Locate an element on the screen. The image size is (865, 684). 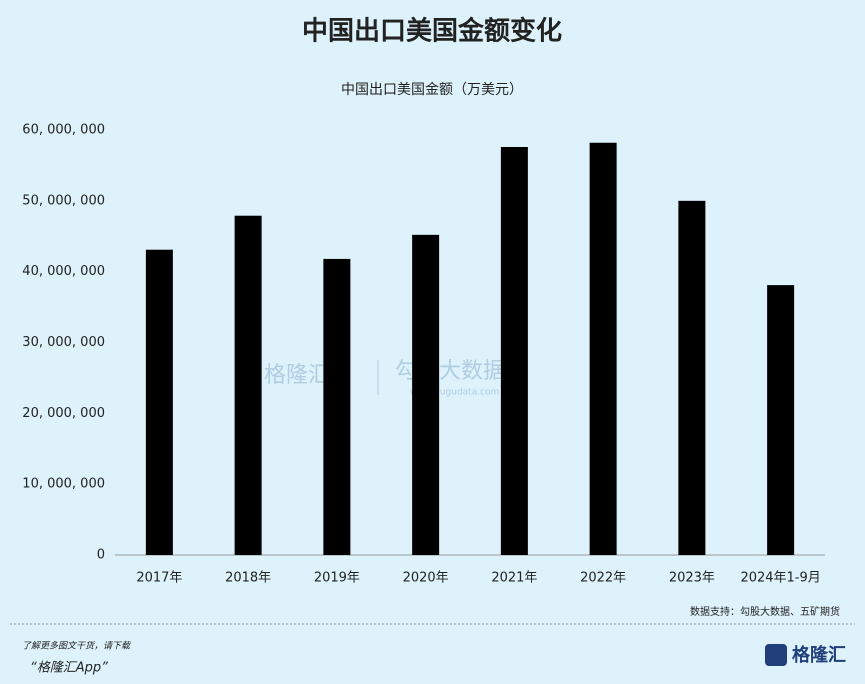
y-tick-label: 10, 000, 000 is located at coordinates (63, 484).